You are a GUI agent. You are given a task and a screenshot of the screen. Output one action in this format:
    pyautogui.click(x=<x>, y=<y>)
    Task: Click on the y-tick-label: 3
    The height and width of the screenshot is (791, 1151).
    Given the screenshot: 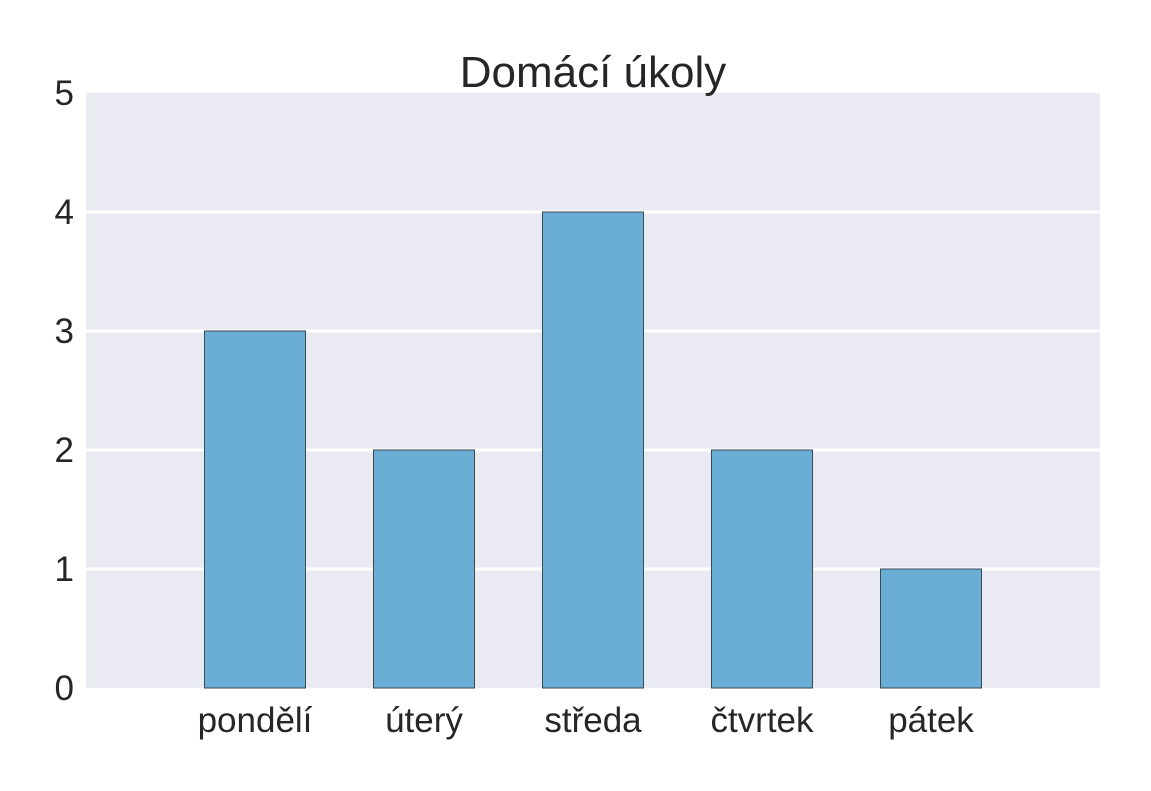 What is the action you would take?
    pyautogui.click(x=64, y=331)
    